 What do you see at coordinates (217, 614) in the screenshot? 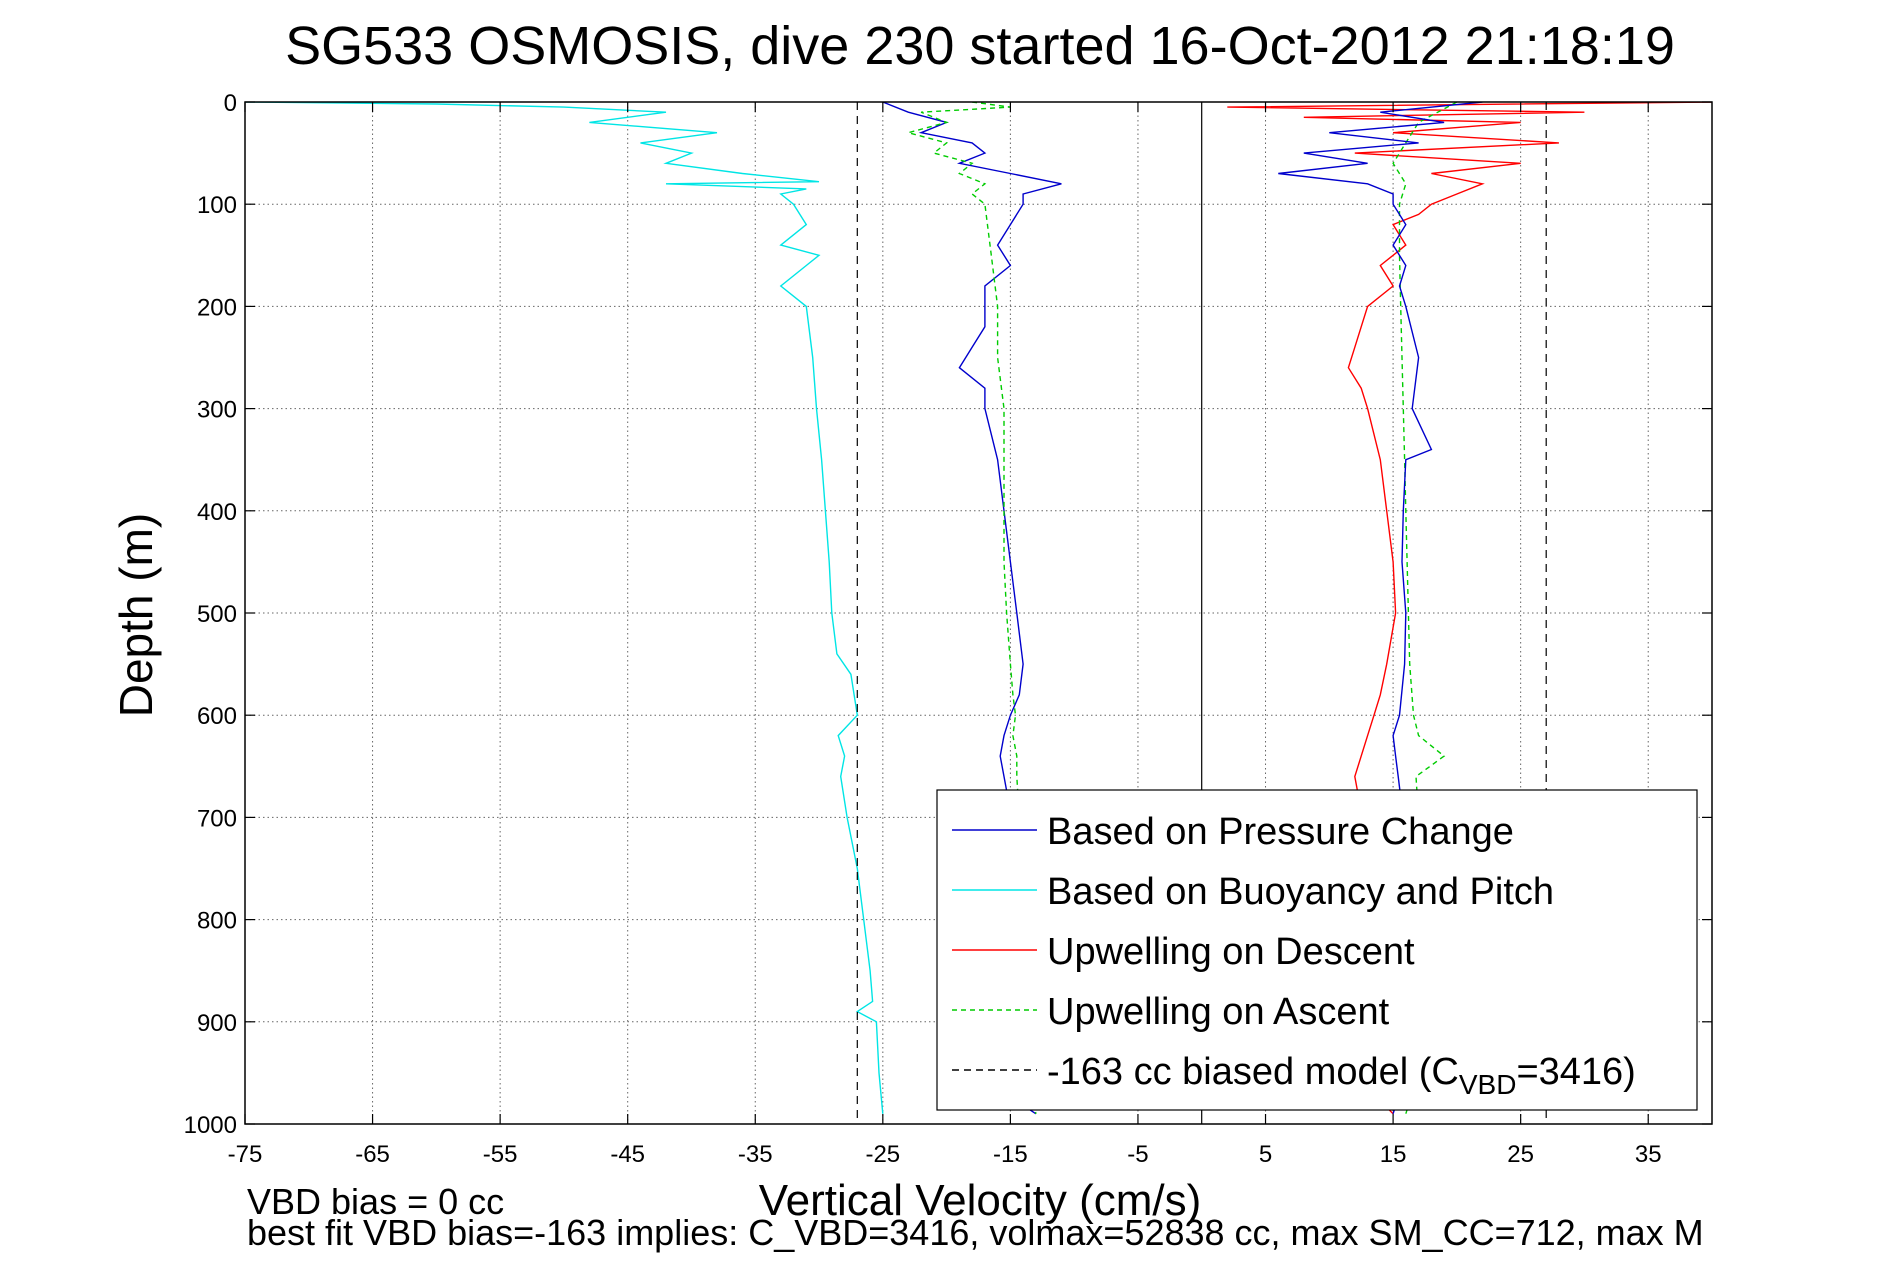
I see `y-tick-label: 500` at bounding box center [217, 614].